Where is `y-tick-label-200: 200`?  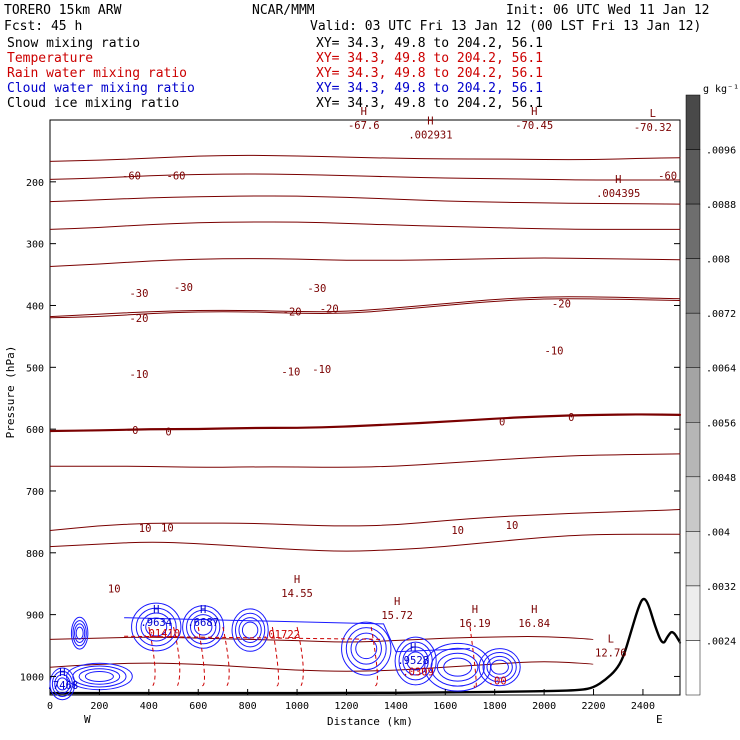
y-tick-label-200: 200 is located at coordinates (35, 183).